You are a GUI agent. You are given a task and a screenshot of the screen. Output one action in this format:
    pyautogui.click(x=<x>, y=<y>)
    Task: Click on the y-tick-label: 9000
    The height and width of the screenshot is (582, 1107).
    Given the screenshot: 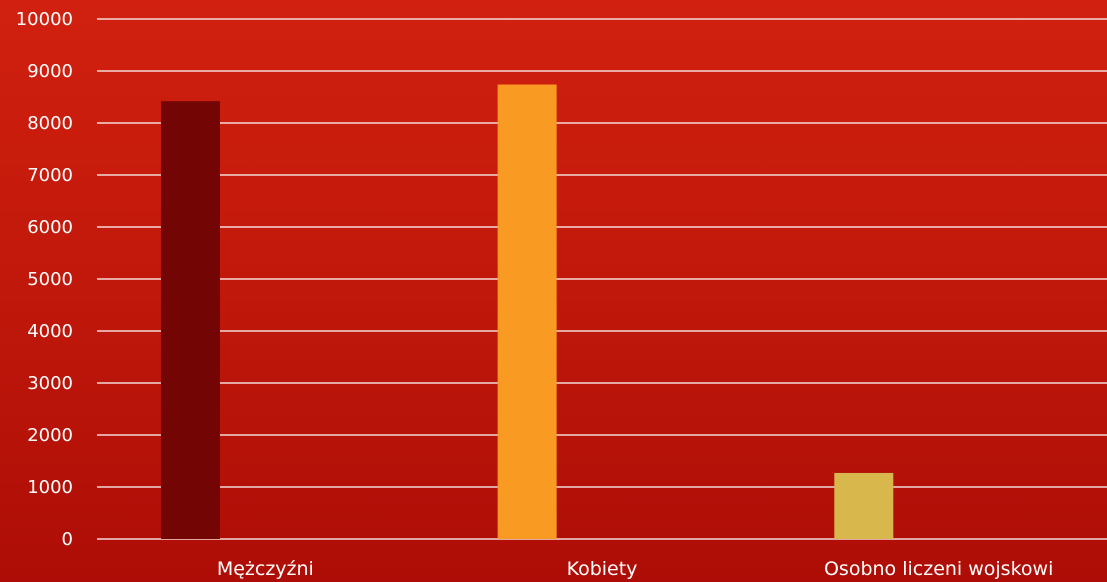 What is the action you would take?
    pyautogui.click(x=50, y=71)
    